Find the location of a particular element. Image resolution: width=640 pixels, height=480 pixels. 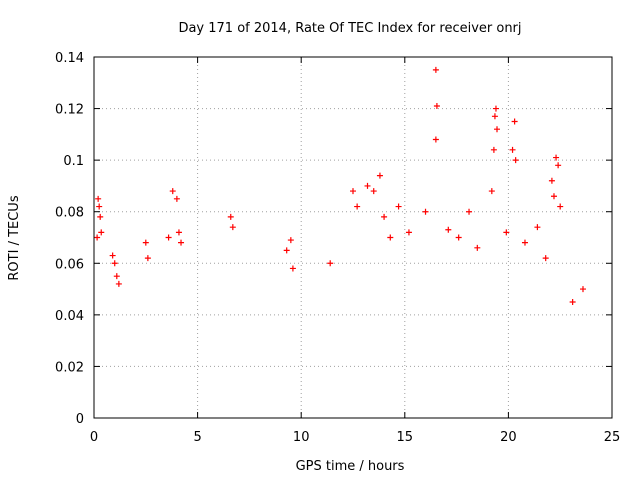

y-tick-label: 0.14 is located at coordinates (69, 58).